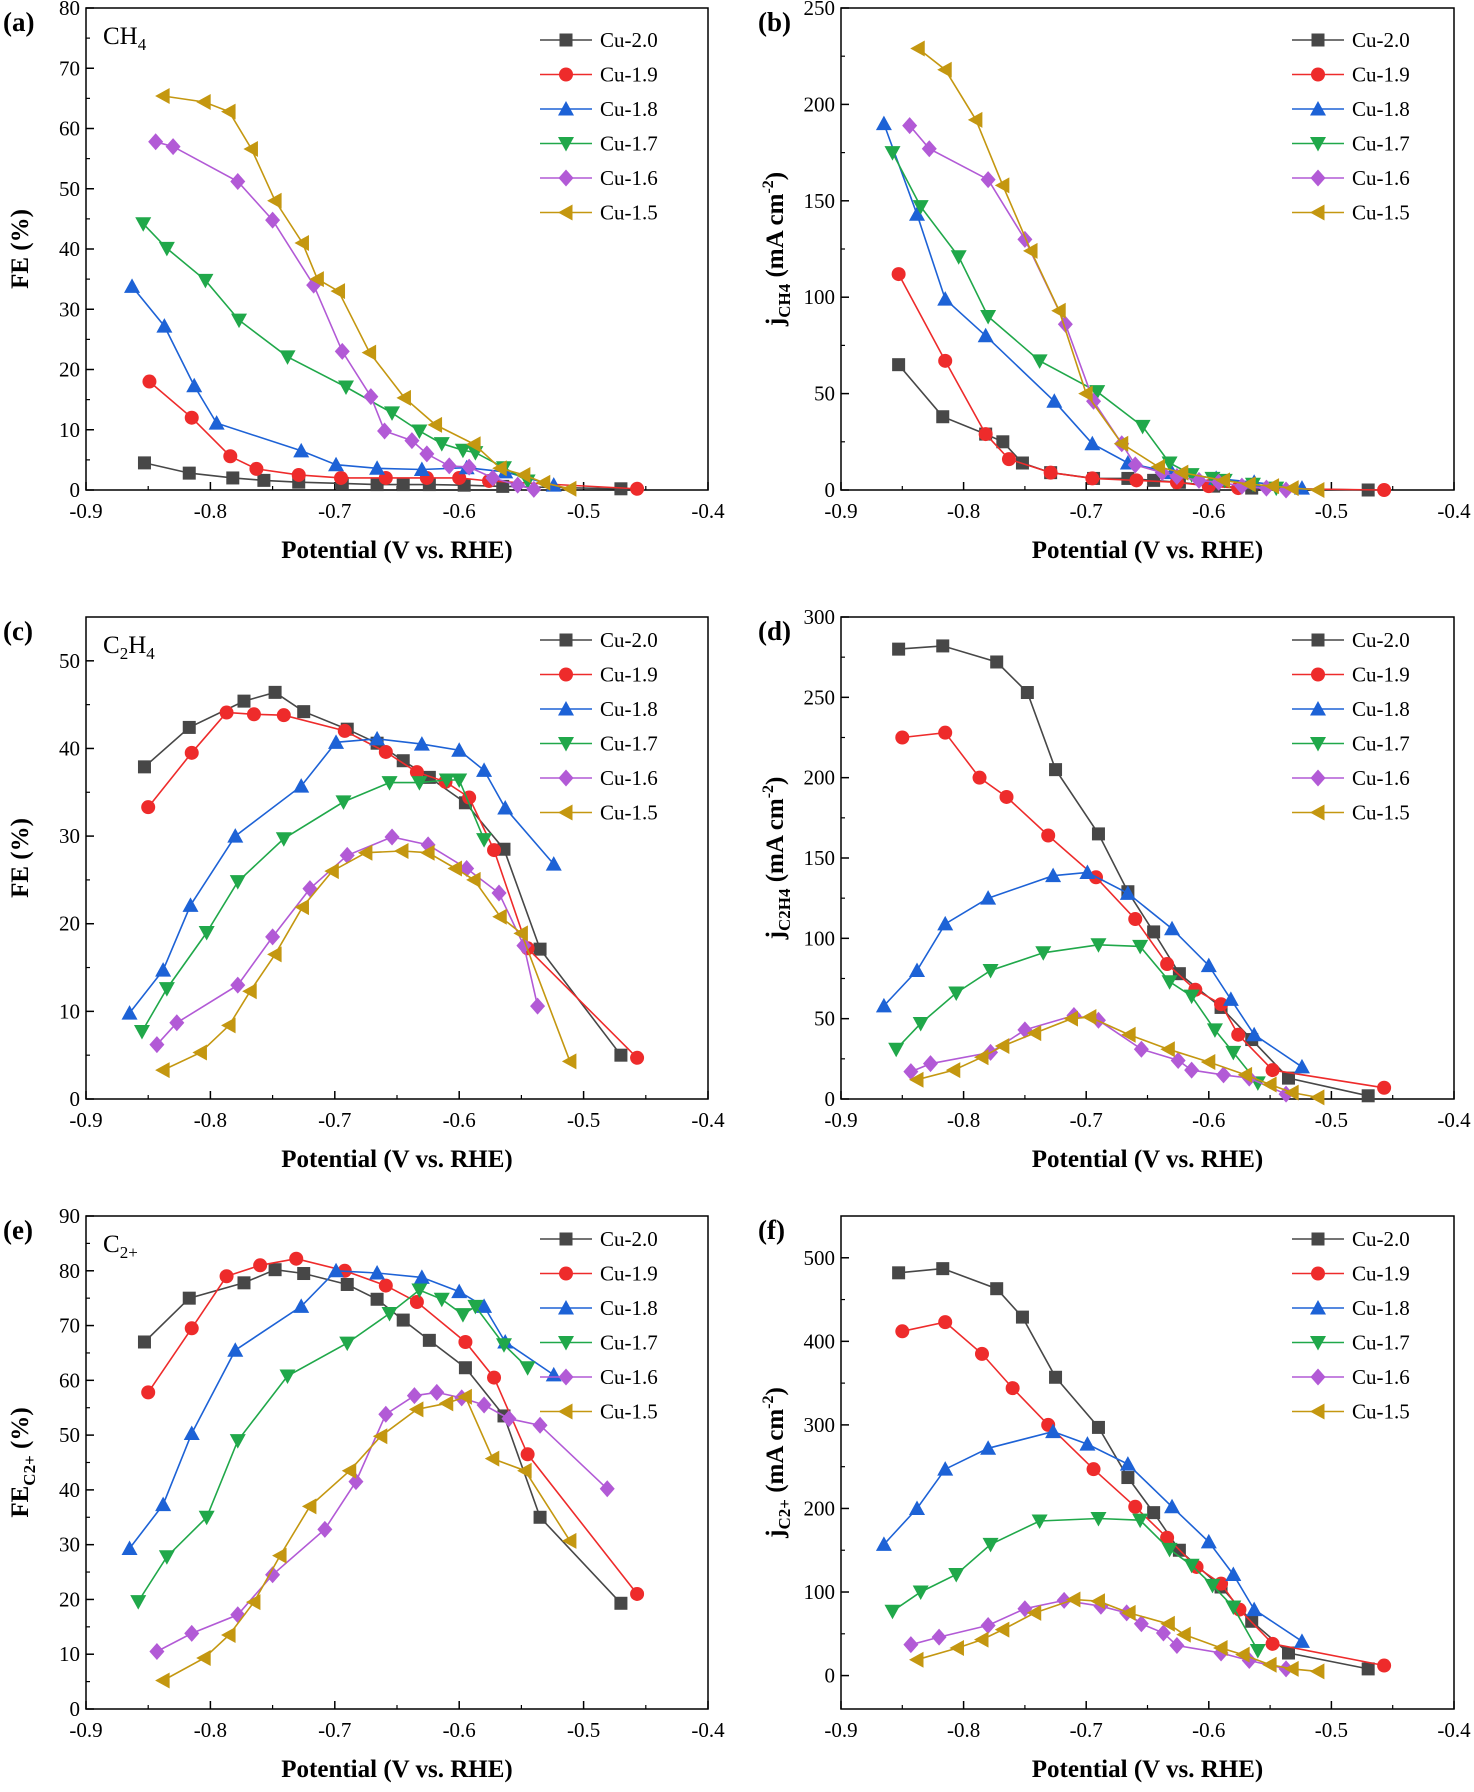  I want to click on y-tick-label: 20, so click(69, 924).